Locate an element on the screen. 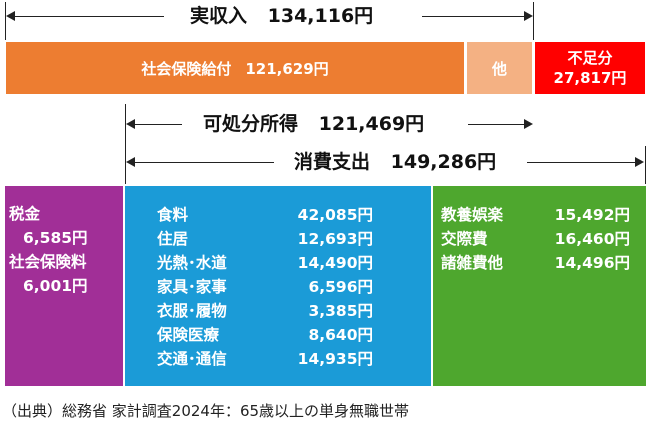 Image resolution: width=656 pixels, height=431 pixels. income-left-tick is located at coordinates (5, 21).